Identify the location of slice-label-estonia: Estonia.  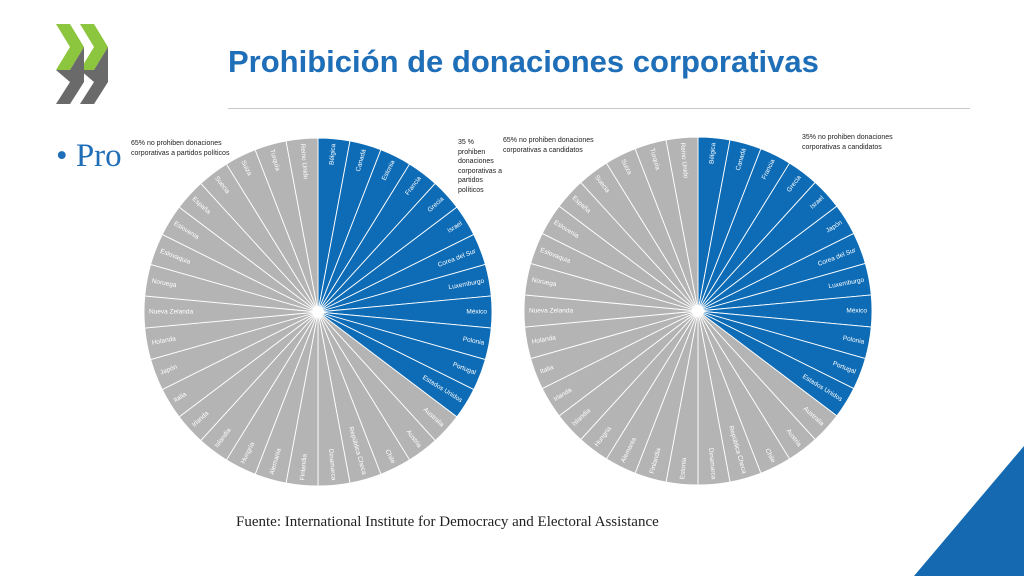
(683, 468).